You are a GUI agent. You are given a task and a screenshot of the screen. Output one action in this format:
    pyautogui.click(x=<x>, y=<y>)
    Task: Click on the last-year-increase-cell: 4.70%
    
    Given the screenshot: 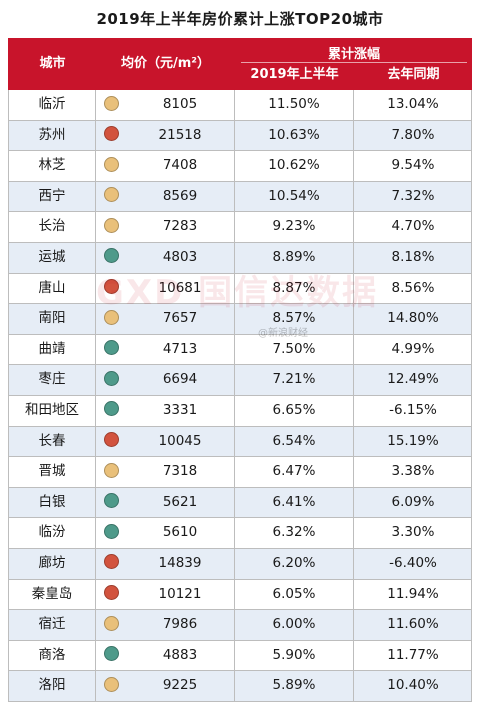 What is the action you would take?
    pyautogui.click(x=413, y=226)
    